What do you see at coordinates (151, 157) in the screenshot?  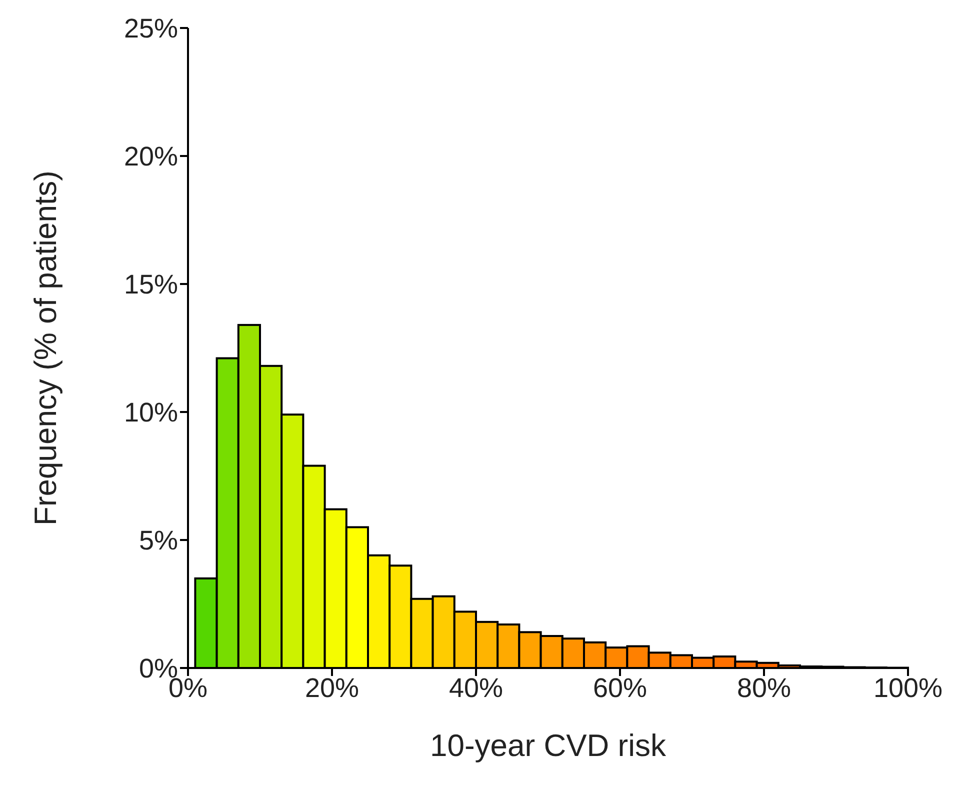 I see `y-tick-label: 20%` at bounding box center [151, 157].